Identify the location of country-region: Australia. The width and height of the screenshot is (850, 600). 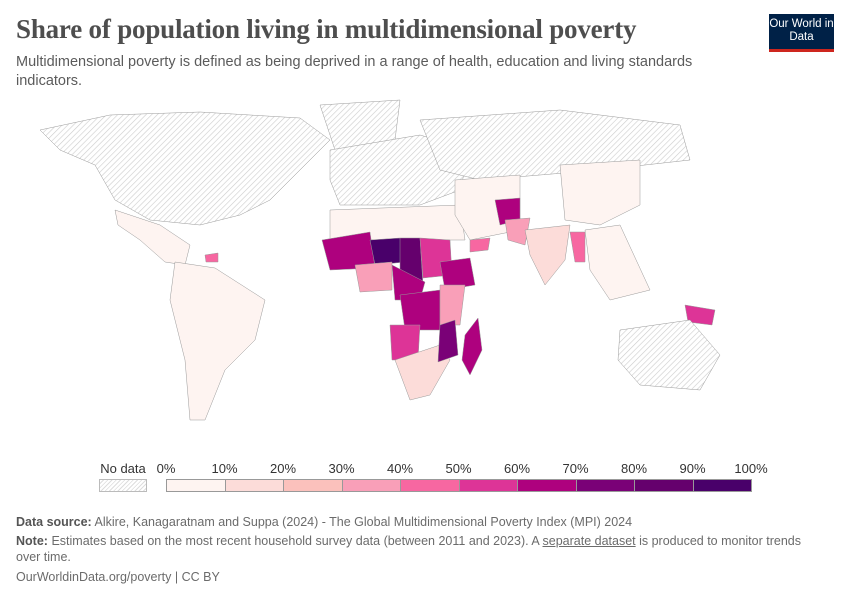
(669, 355).